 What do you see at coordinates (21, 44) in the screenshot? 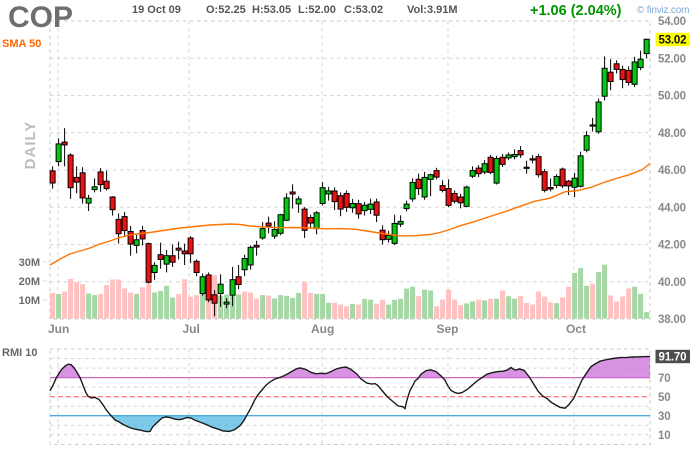
I see `svg-text: SMA 50` at bounding box center [21, 44].